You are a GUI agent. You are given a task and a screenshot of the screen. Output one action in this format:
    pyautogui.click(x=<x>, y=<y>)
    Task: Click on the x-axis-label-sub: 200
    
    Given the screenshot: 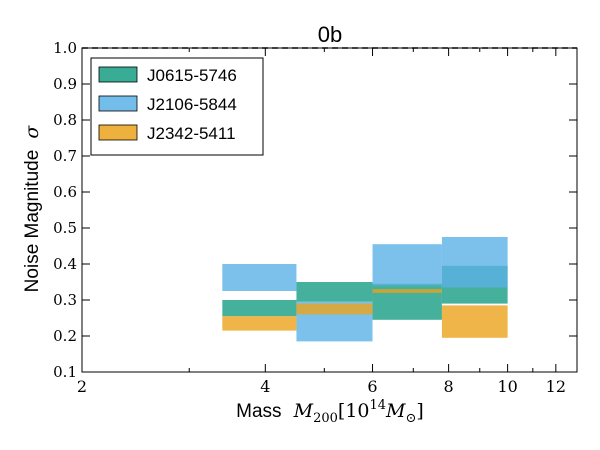 What is the action you would take?
    pyautogui.click(x=325, y=418)
    